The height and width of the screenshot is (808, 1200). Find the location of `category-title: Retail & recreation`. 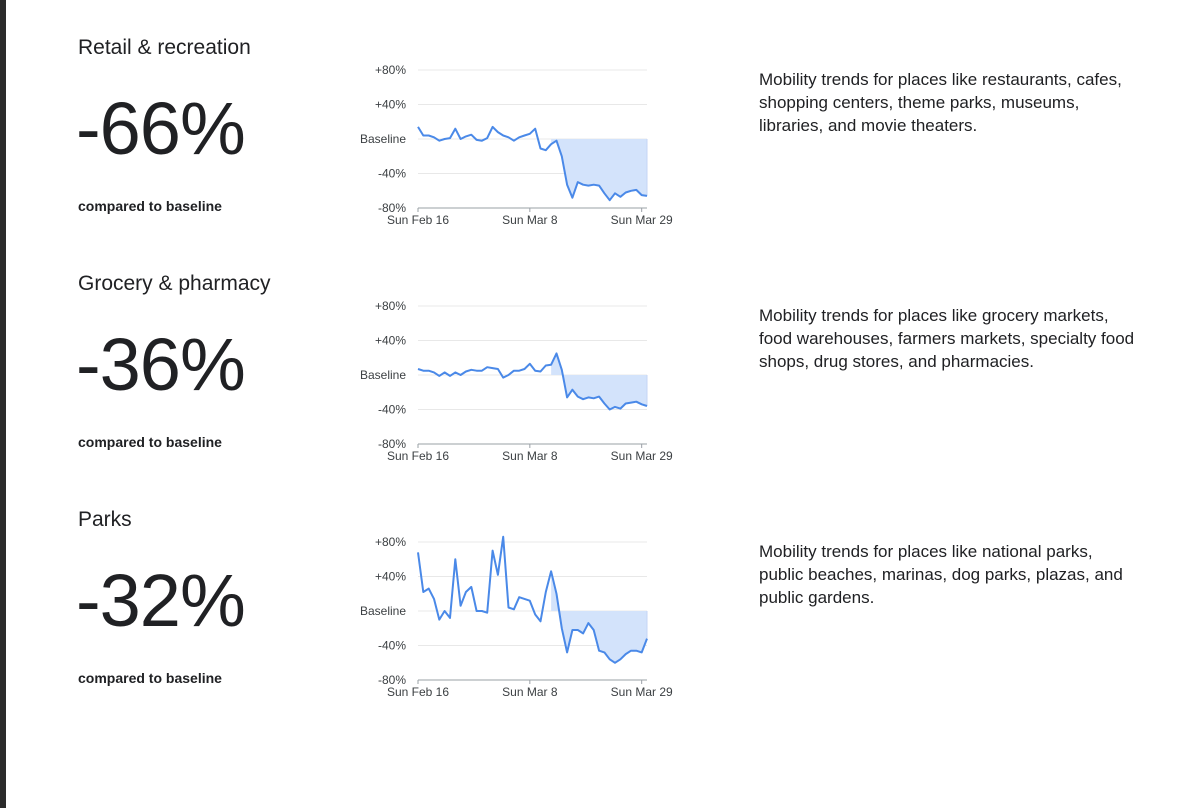

category-title: Retail & recreation is located at coordinates (164, 47).